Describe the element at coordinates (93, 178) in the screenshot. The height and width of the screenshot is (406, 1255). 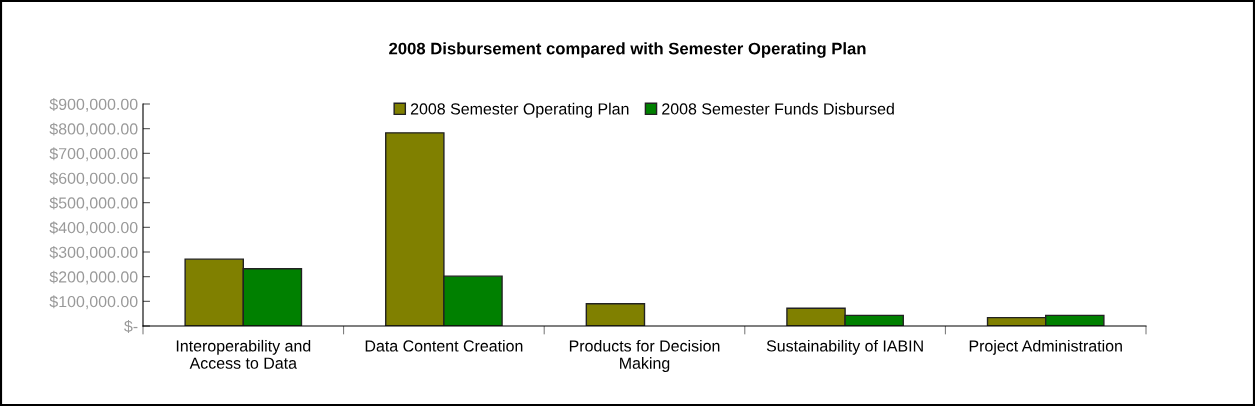
I see `y-tick-label: $600,000.00` at that location.